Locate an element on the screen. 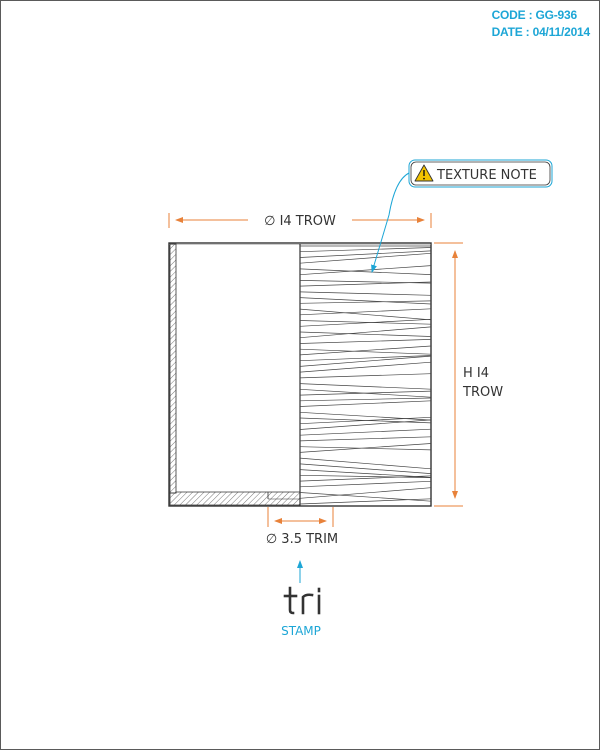 The height and width of the screenshot is (750, 600). tri-logo is located at coordinates (302, 600).